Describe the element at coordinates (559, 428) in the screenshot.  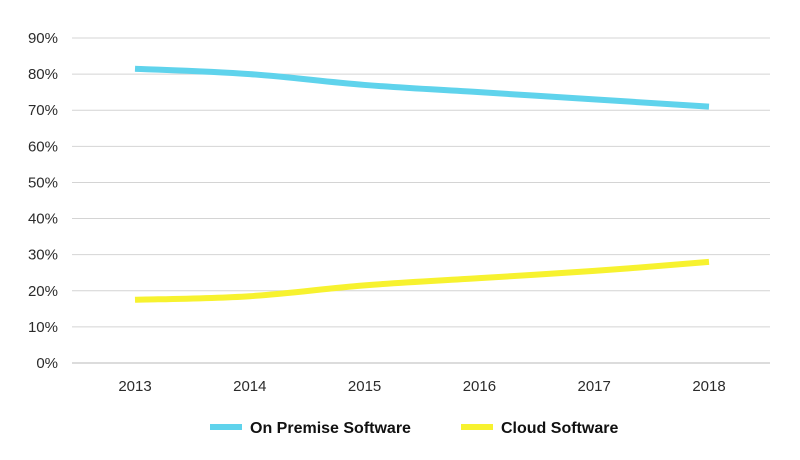
I see `legend-label-cloud-software: Cloud Software` at that location.